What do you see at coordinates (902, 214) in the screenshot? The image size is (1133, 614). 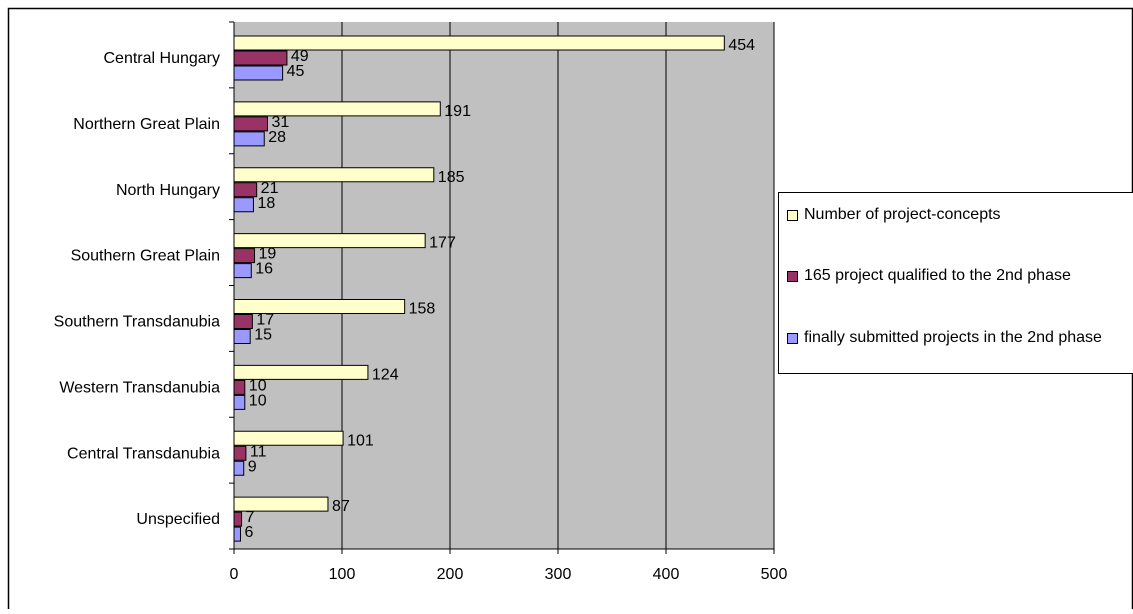 I see `legend-label-concepts: Number of project-concepts` at bounding box center [902, 214].